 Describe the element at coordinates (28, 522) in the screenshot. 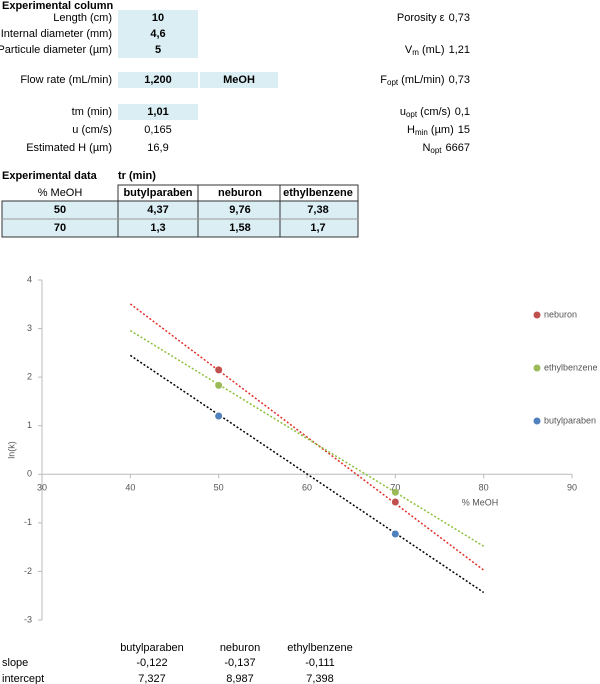

I see `y-tick-label: -1` at that location.